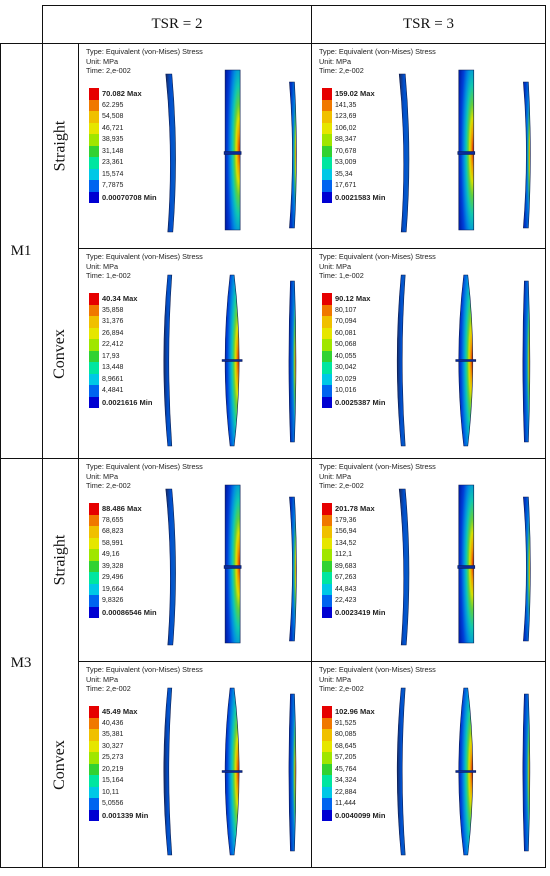 The width and height of the screenshot is (550, 876). What do you see at coordinates (355, 509) in the screenshot?
I see `legend-value: 201.78 Max` at bounding box center [355, 509].